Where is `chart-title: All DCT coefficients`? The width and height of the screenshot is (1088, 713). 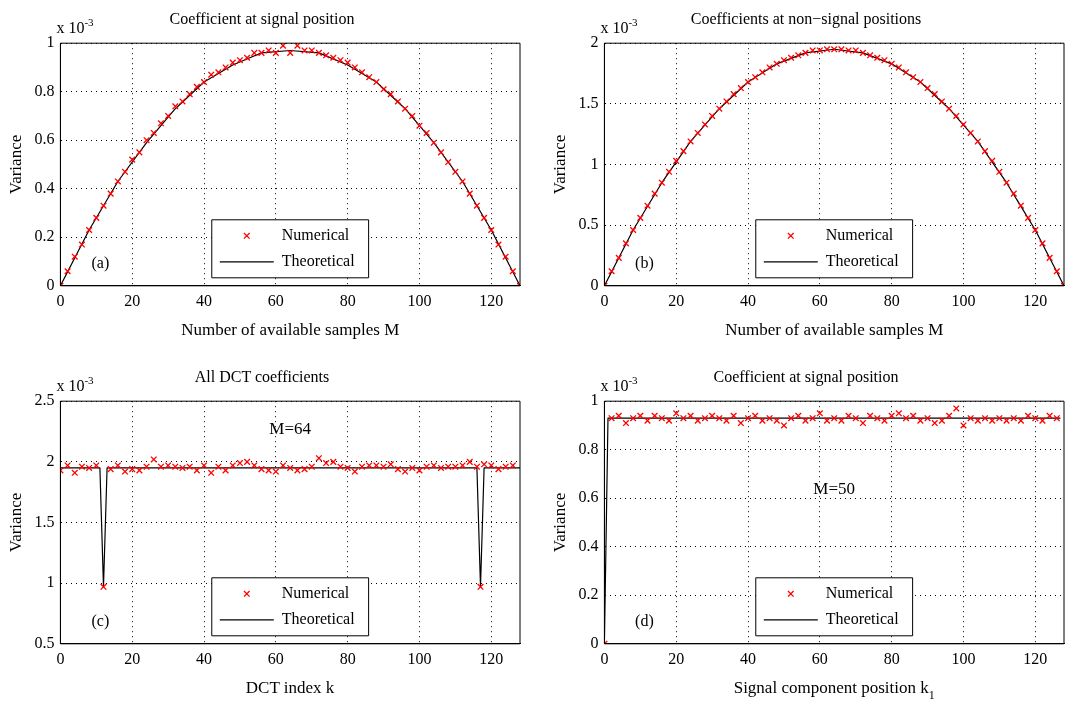 chart-title: All DCT coefficients is located at coordinates (262, 376).